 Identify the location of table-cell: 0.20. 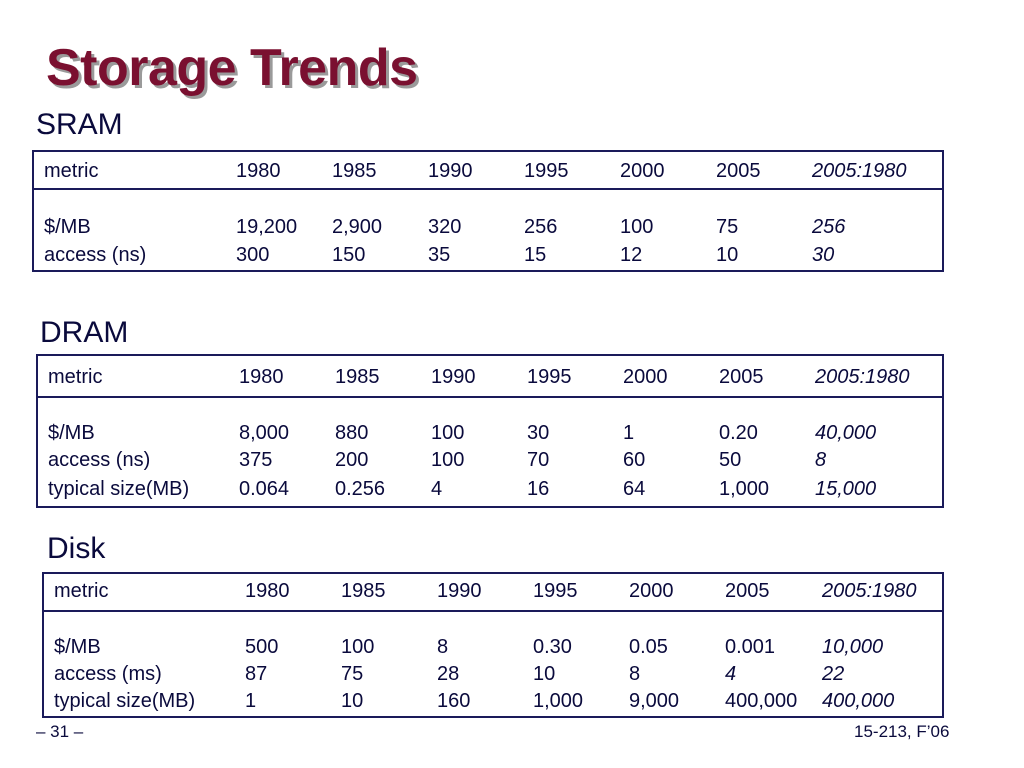
(738, 433).